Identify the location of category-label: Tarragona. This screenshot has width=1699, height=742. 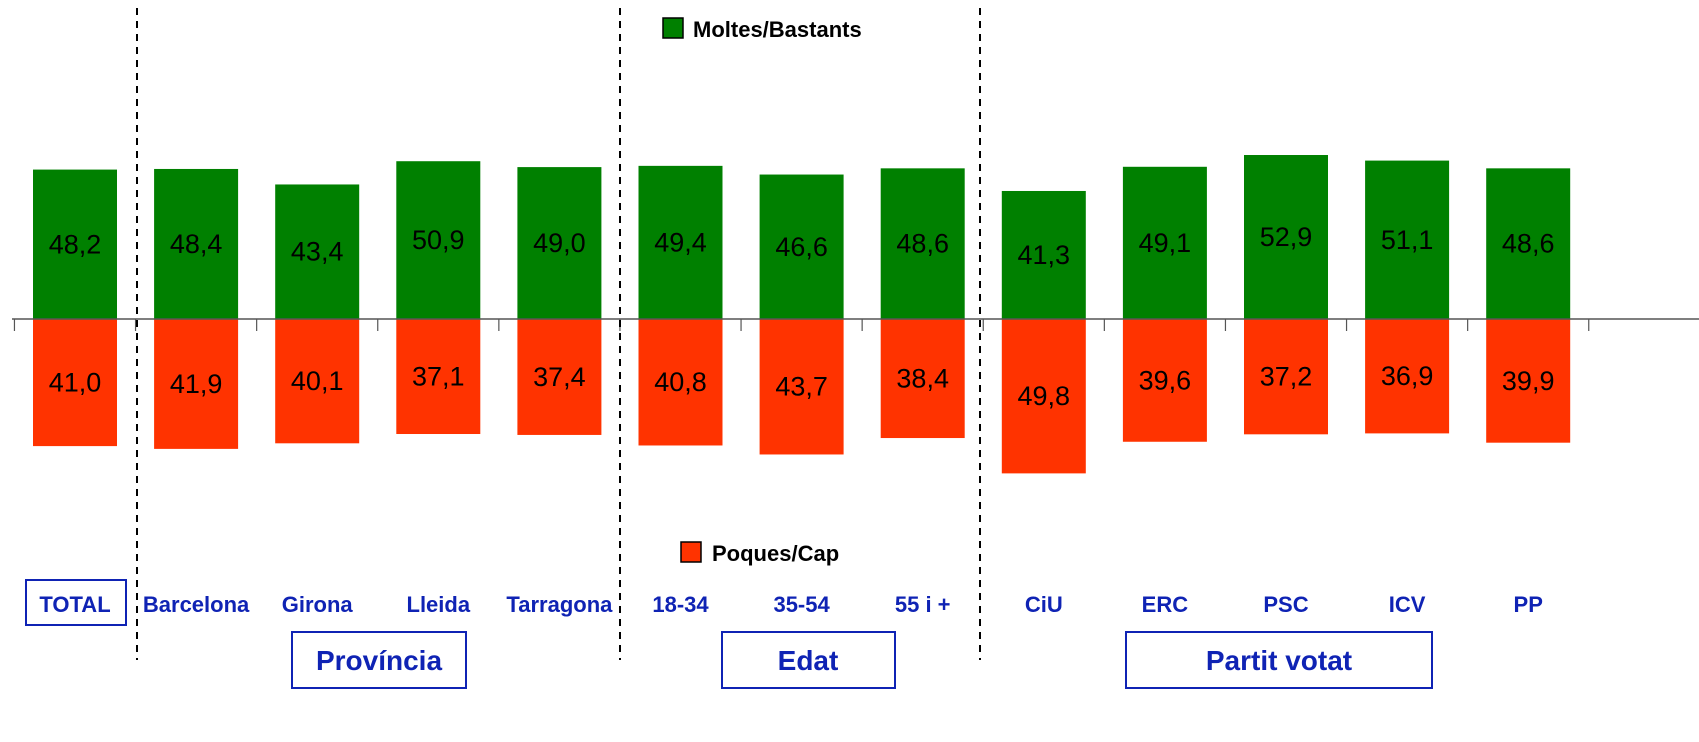
(559, 604).